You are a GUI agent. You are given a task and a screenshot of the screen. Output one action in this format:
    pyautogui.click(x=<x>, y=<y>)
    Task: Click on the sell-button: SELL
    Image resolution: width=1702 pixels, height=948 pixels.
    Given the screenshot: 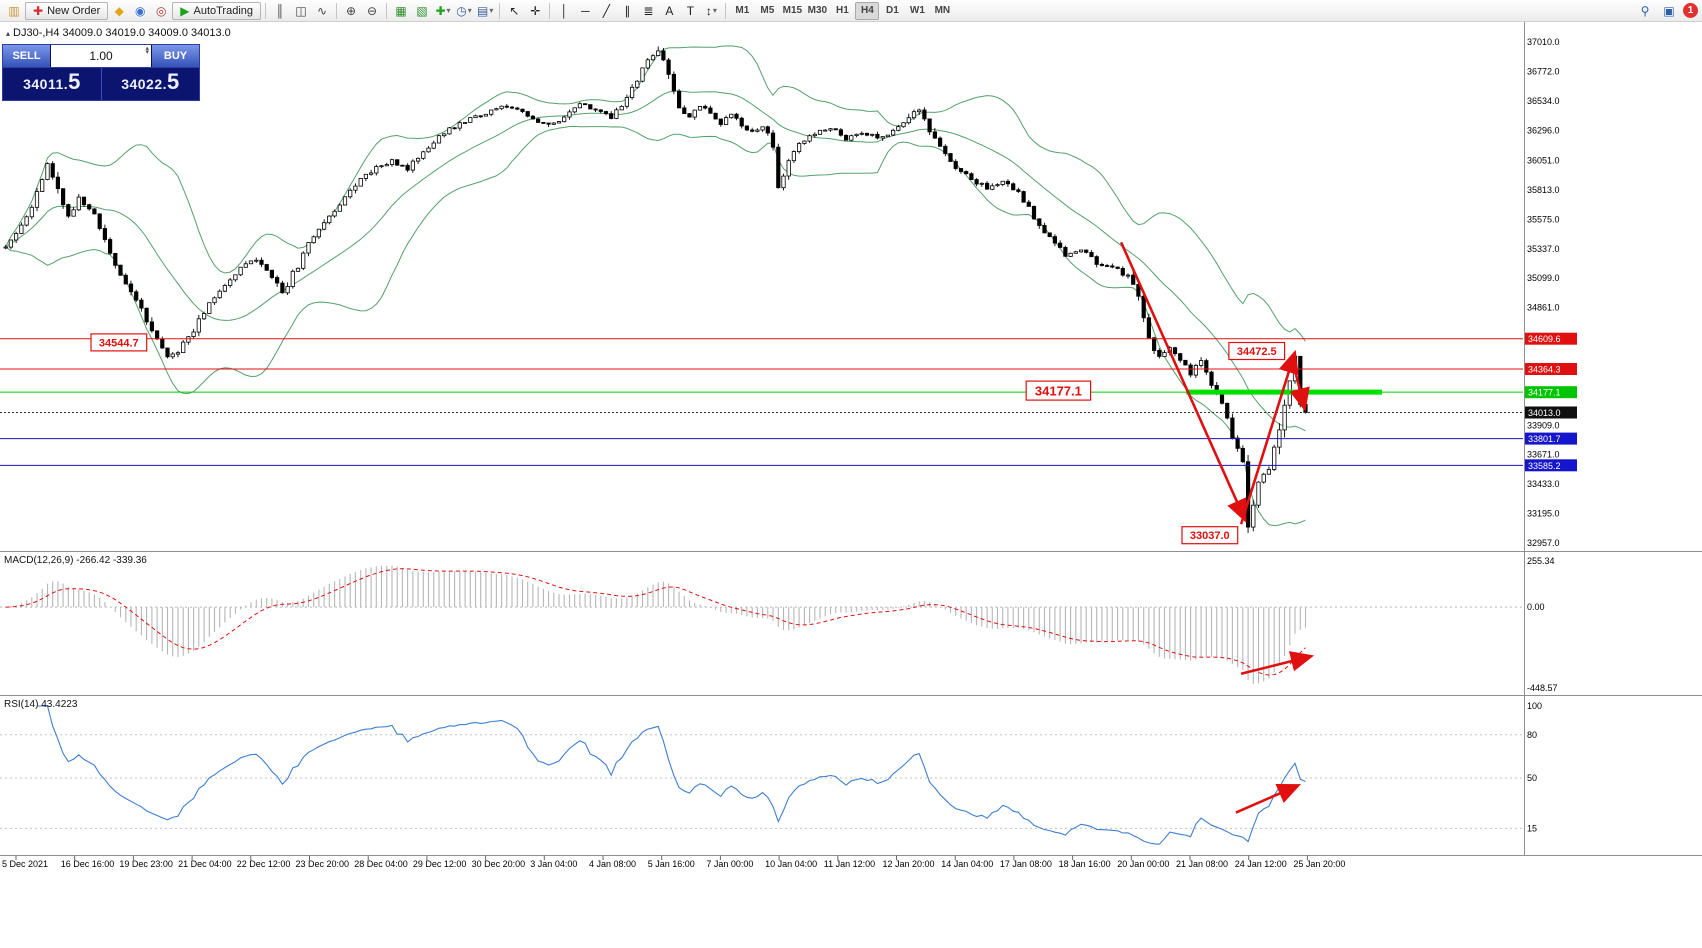 What is the action you would take?
    pyautogui.click(x=26, y=56)
    